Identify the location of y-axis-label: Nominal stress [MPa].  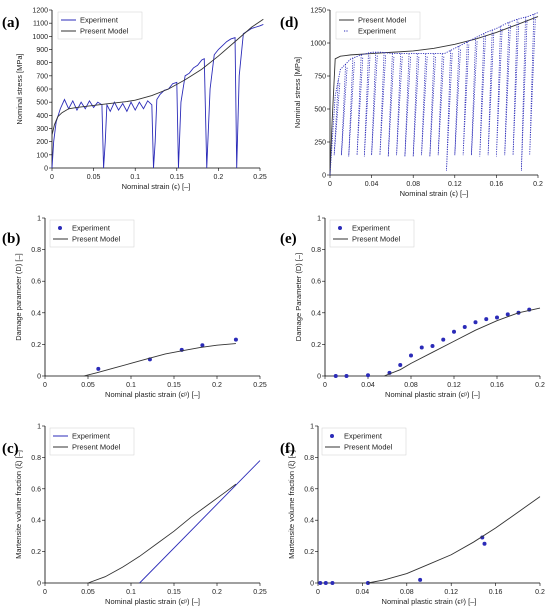
(297, 92).